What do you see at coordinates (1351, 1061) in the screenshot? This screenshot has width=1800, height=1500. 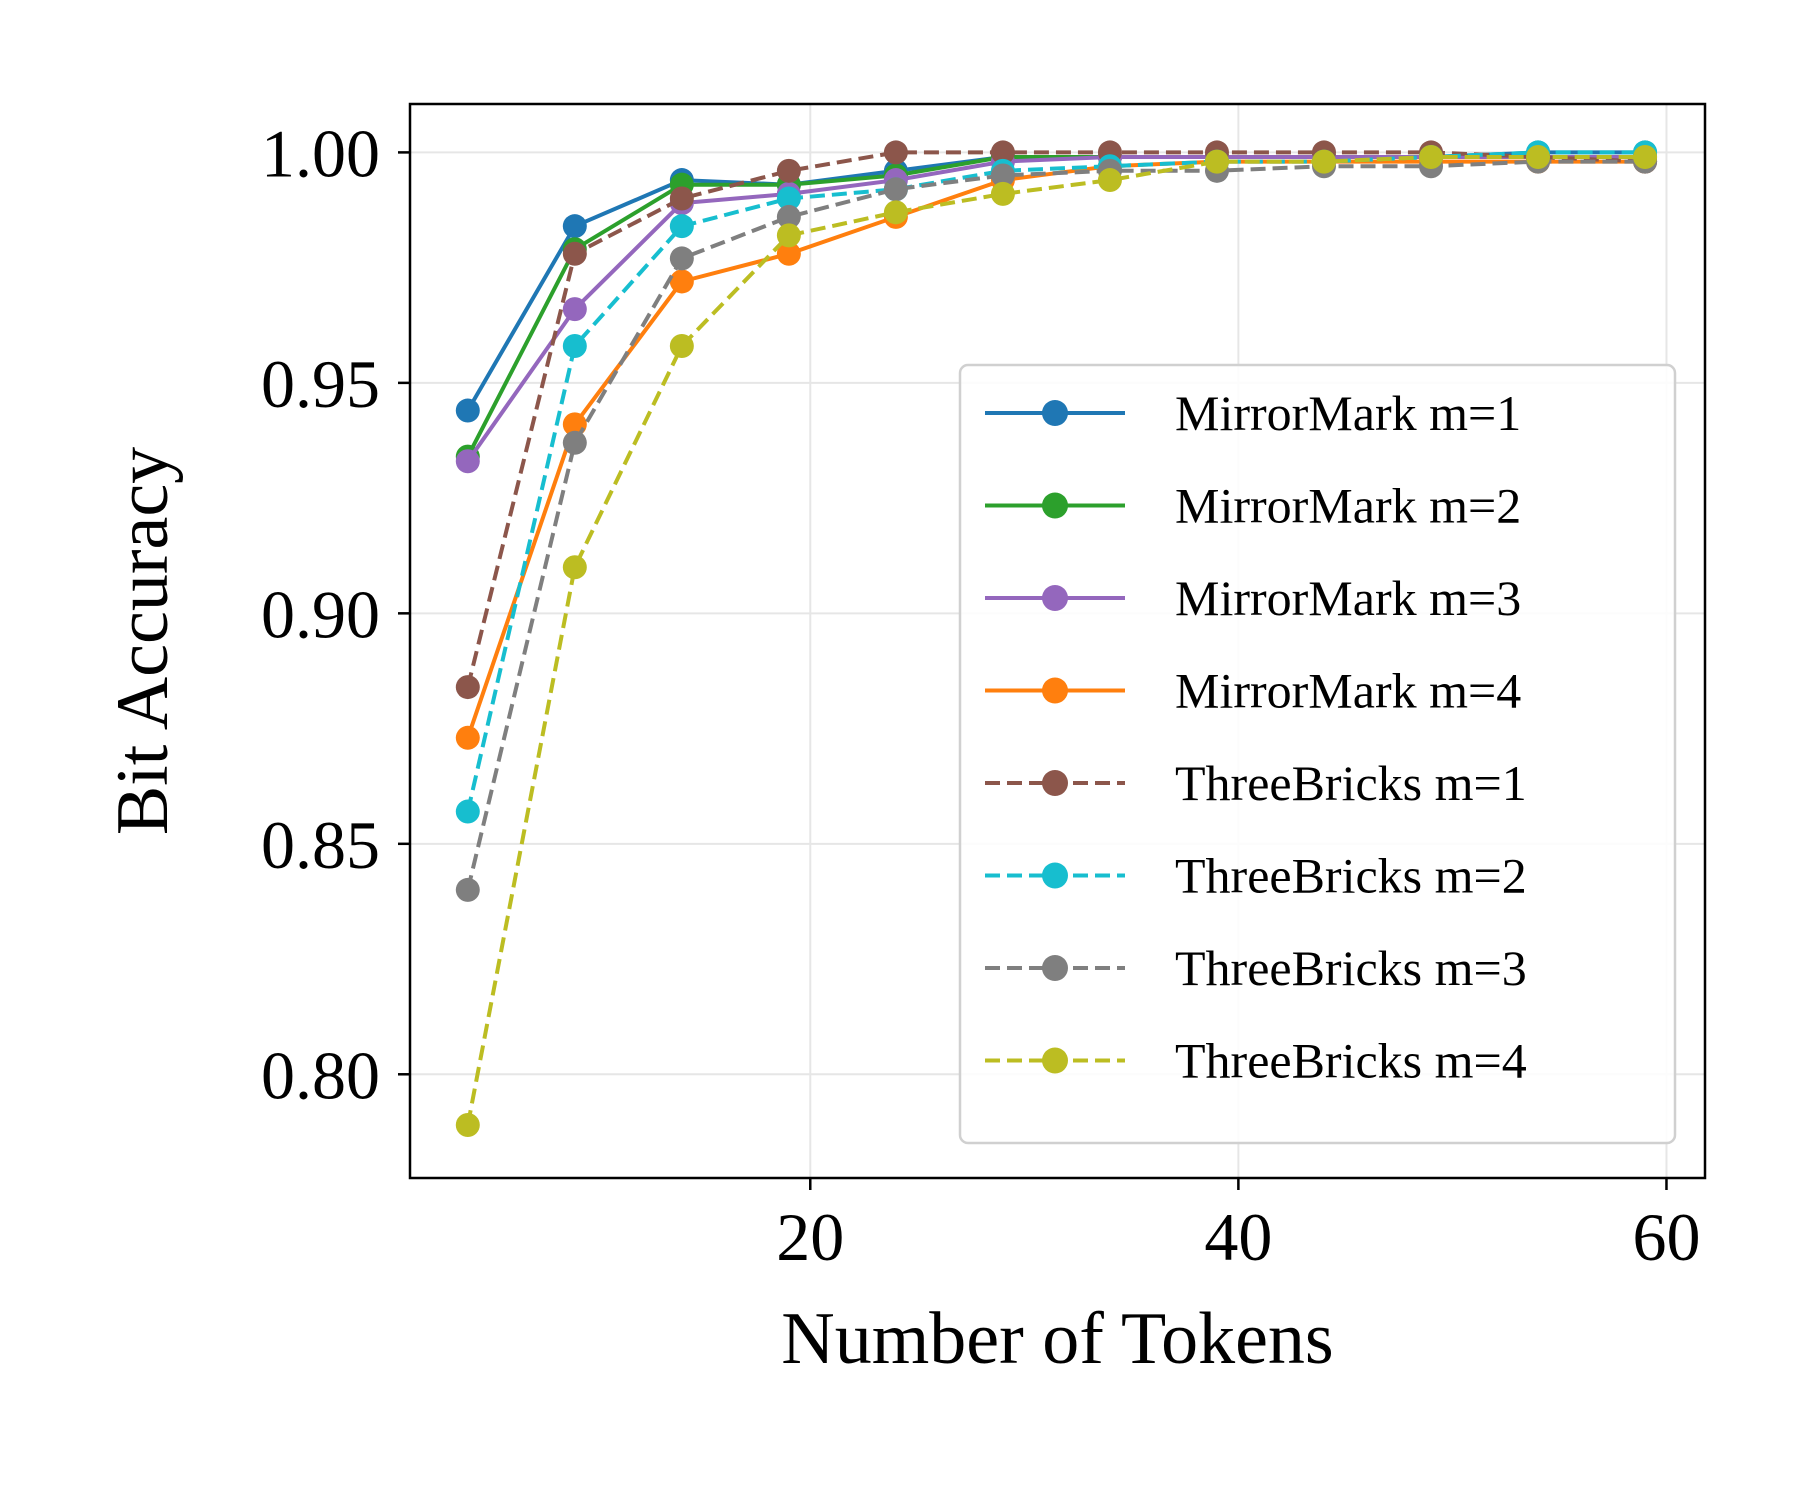 I see `legend-label: ThreeBricks m=4` at bounding box center [1351, 1061].